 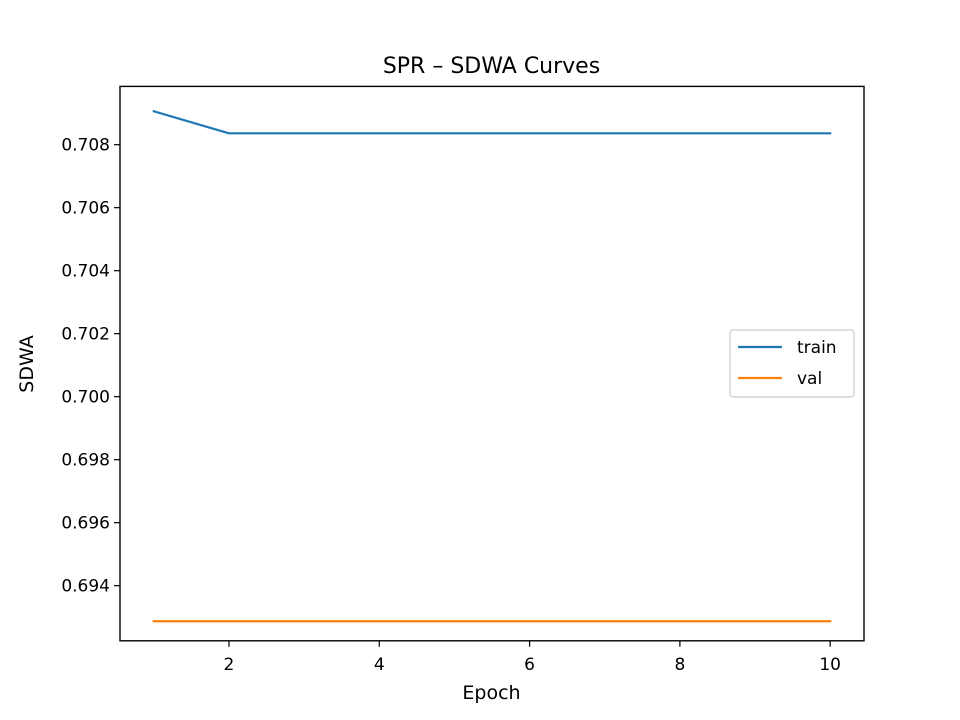 I want to click on y-axis-label: SDWA, so click(x=27, y=363).